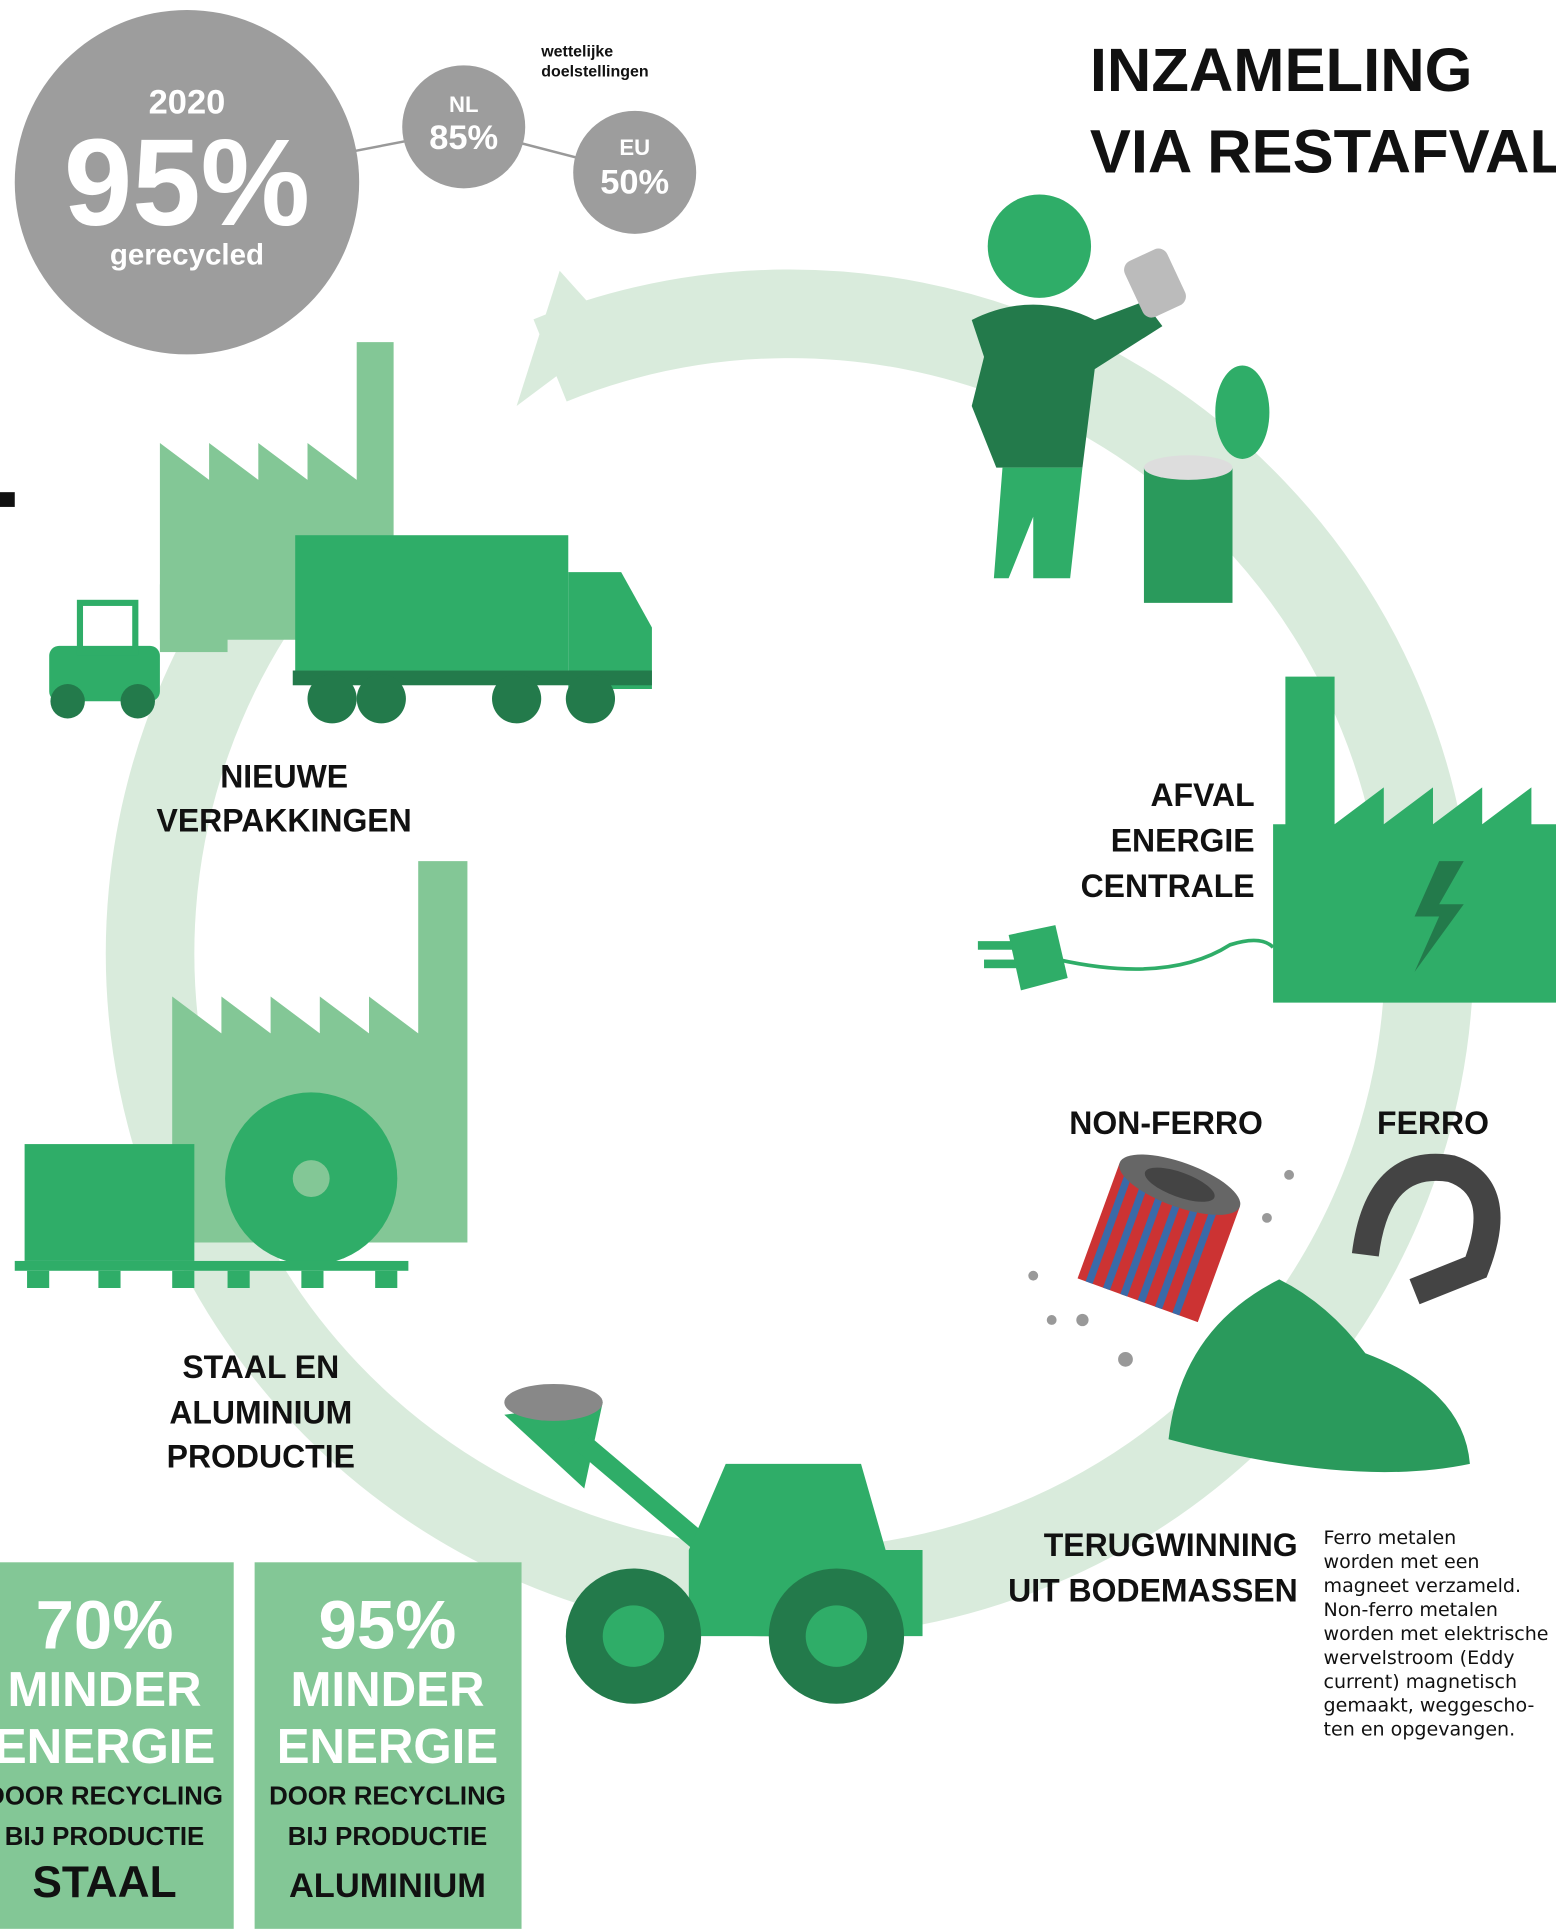 This screenshot has height=1929, width=1556. I want to click on description-line: worden met elektrische, so click(1436, 1634).